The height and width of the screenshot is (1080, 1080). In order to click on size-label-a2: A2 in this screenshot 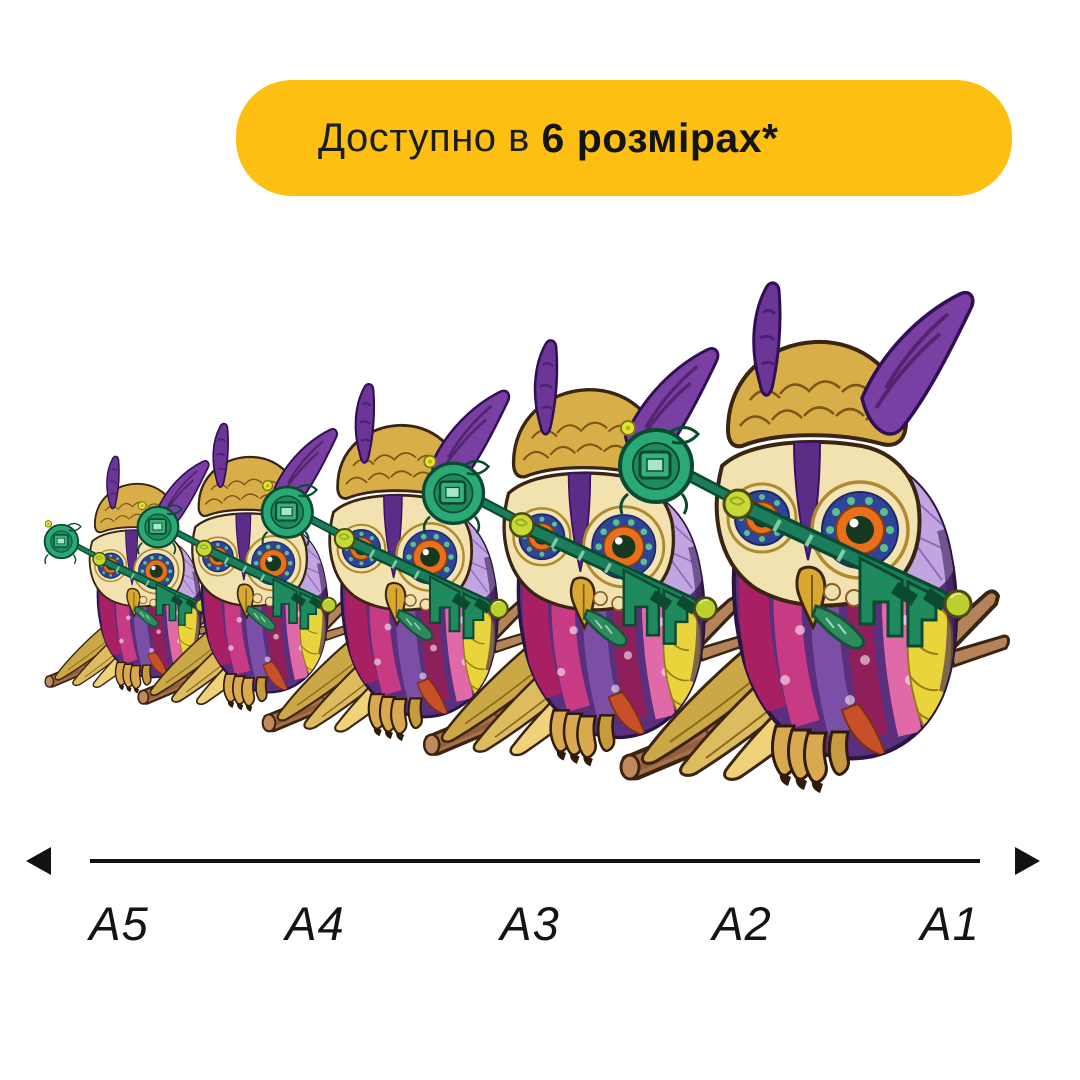, I will do `click(742, 923)`.